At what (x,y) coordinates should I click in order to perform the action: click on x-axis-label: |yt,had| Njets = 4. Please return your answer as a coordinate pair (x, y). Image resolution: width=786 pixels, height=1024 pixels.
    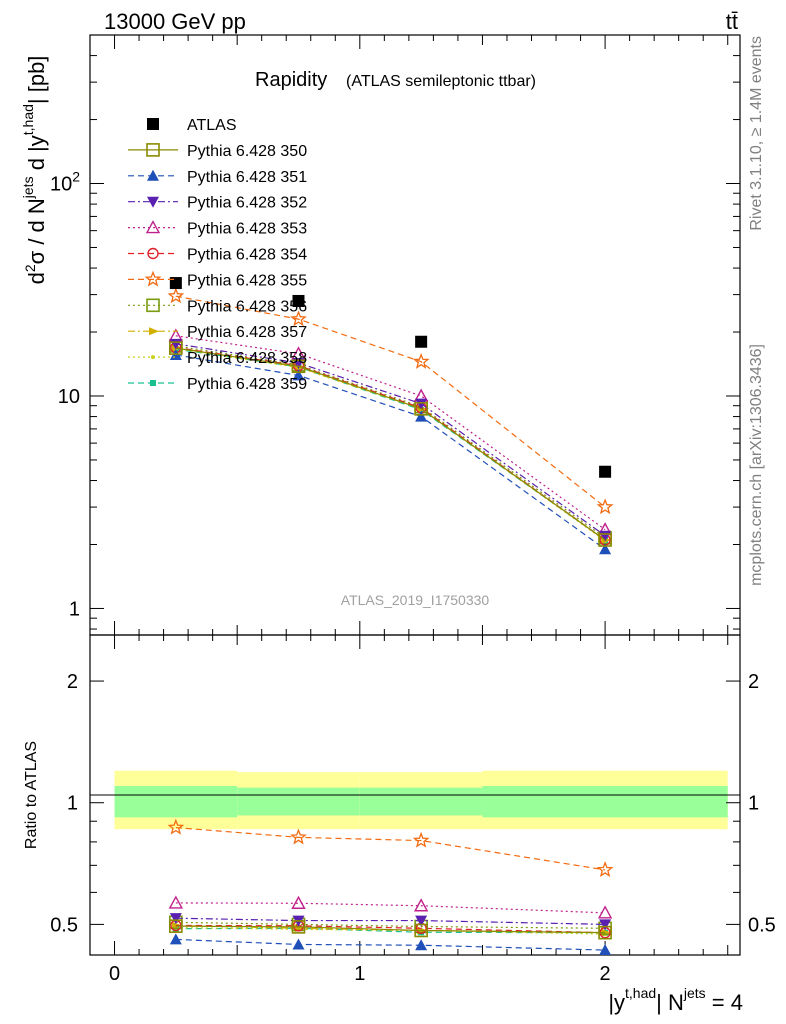
    Looking at the image, I should click on (675, 1000).